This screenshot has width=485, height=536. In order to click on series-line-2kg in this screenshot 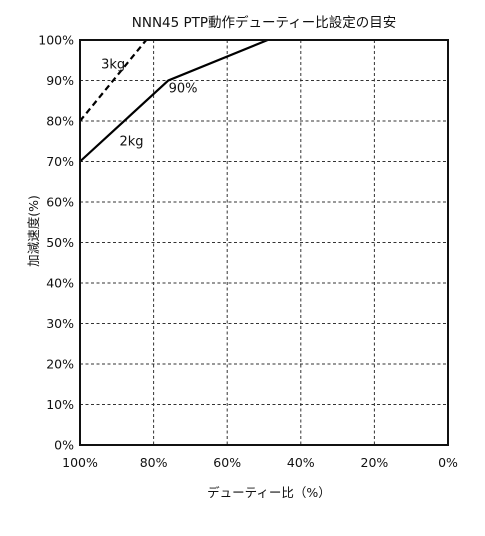, I will do `click(174, 100)`.